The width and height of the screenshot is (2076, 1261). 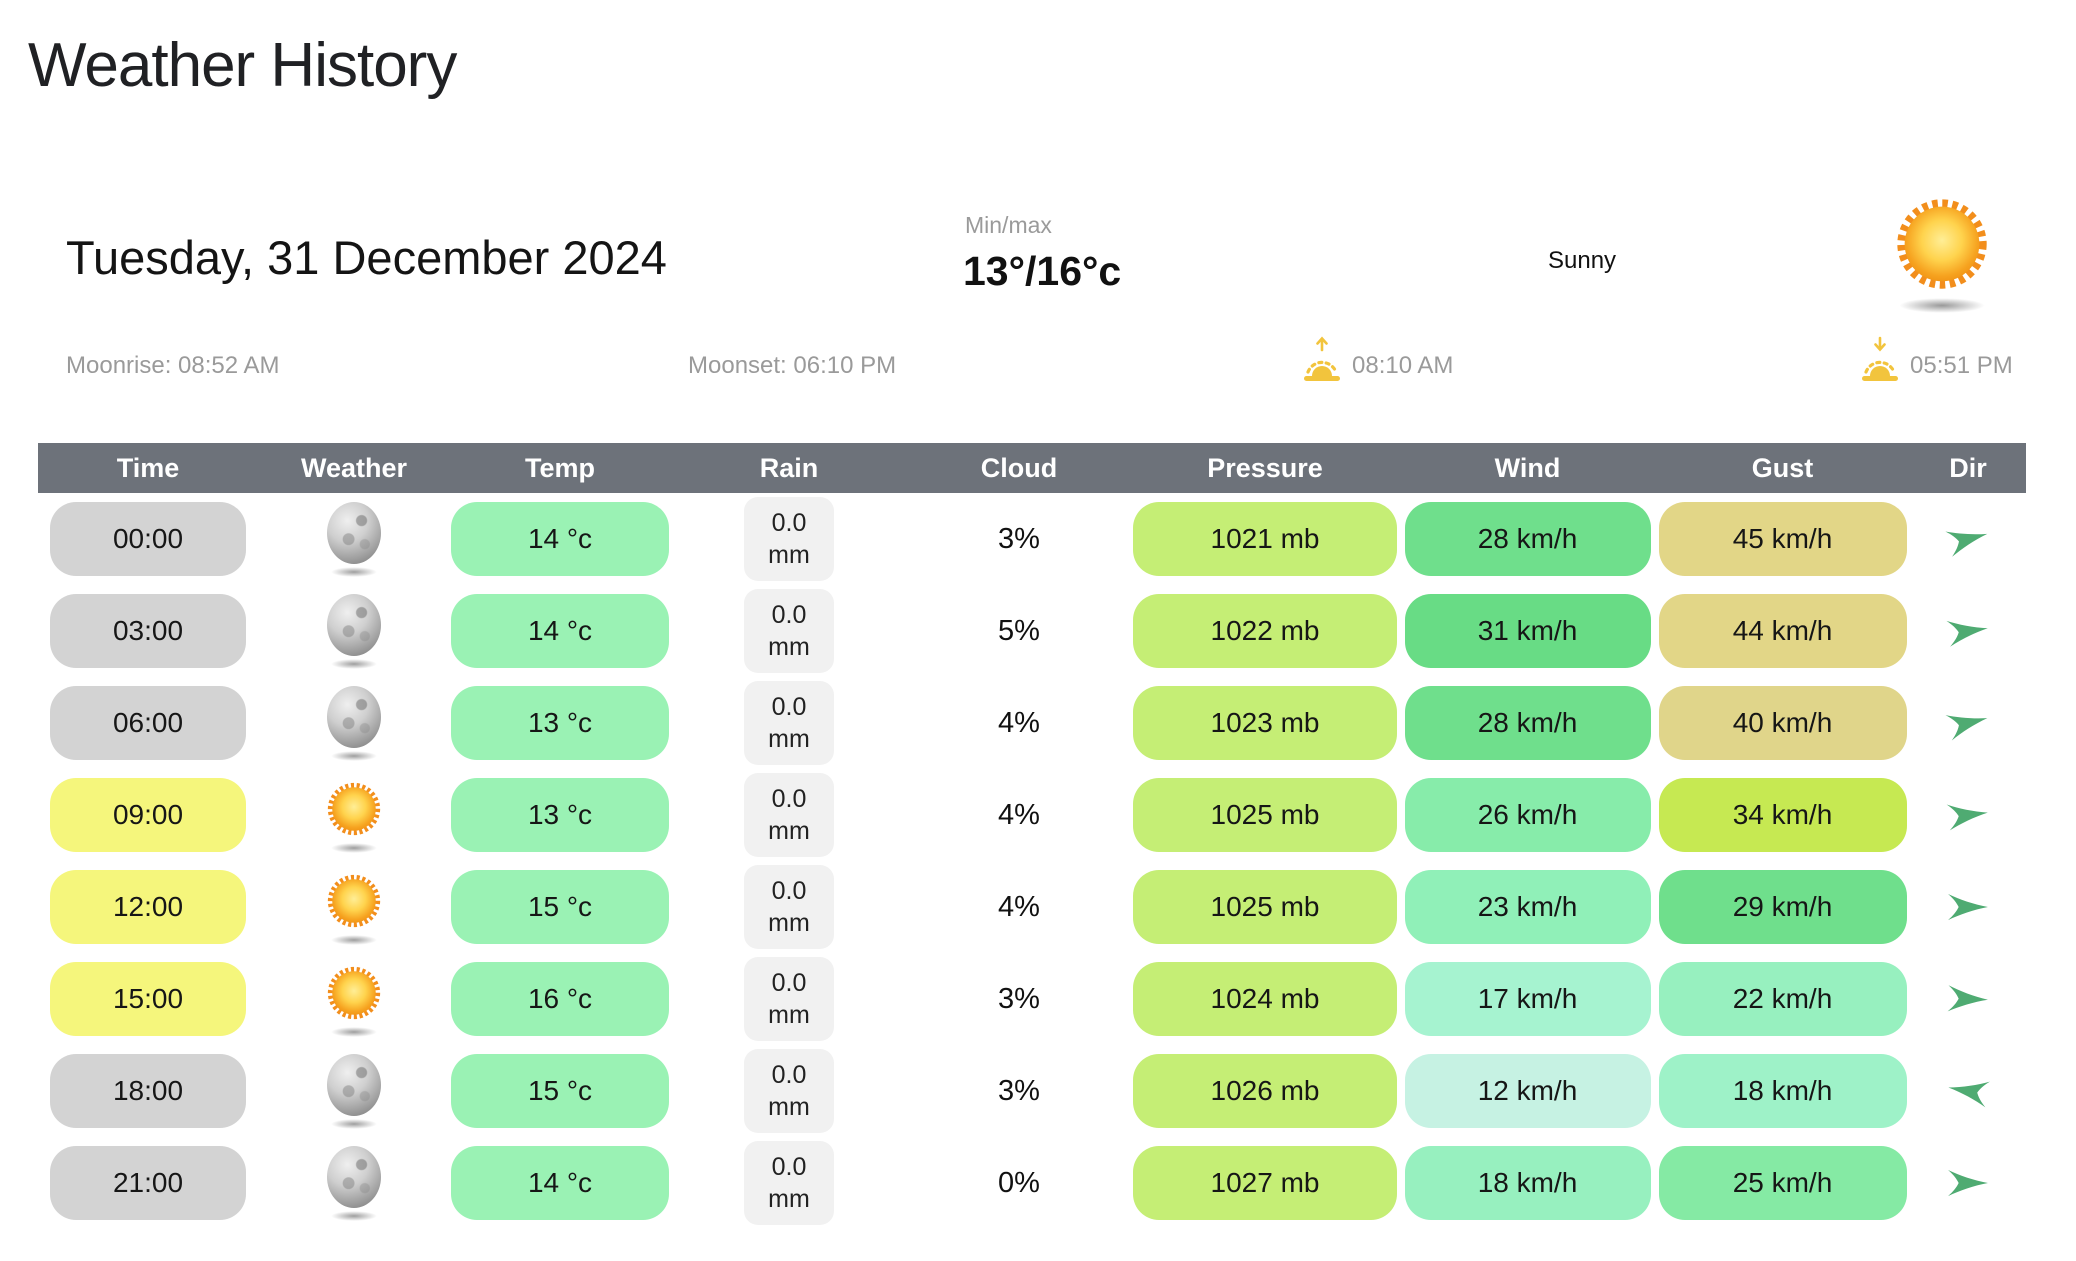 What do you see at coordinates (173, 365) in the screenshot?
I see `moonrise-label: Moonrise: 08:52 AM` at bounding box center [173, 365].